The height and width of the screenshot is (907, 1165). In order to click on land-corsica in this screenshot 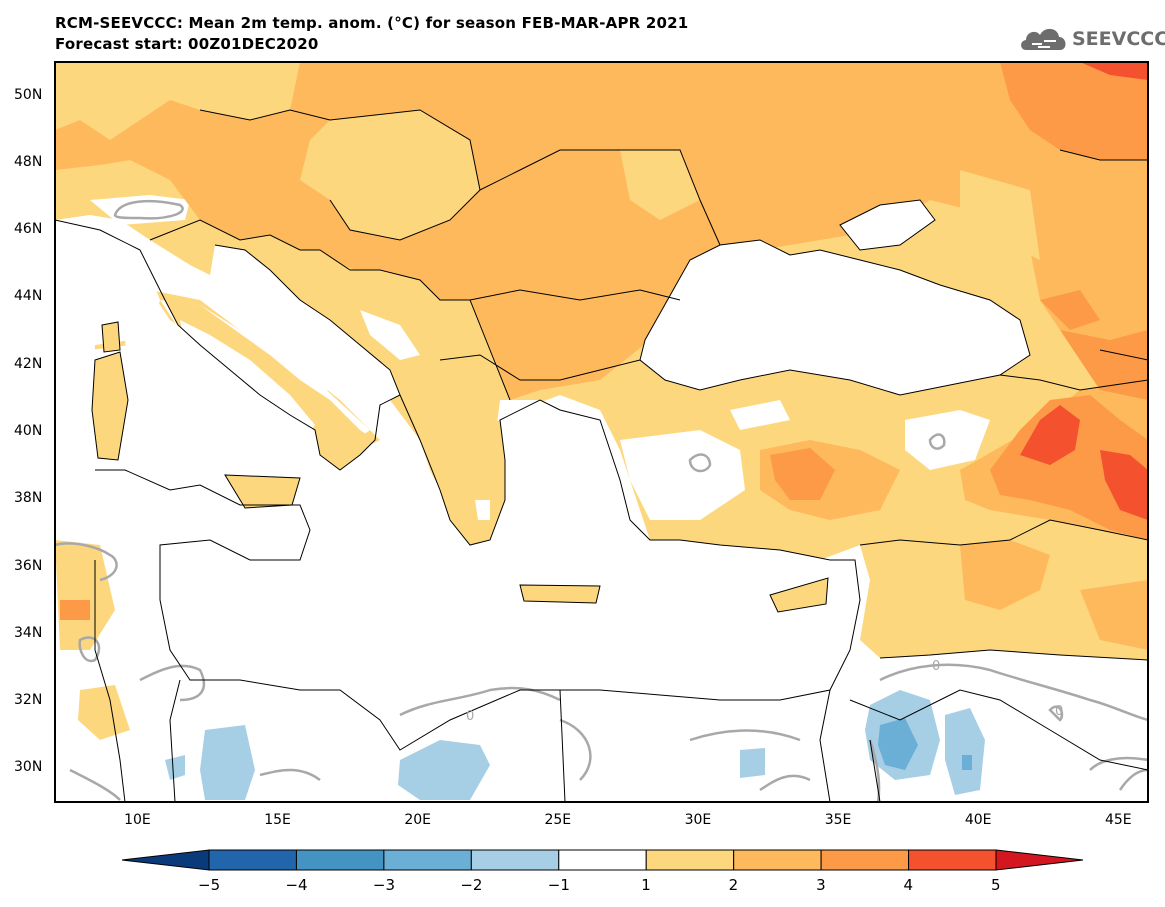, I will do `click(111, 337)`.